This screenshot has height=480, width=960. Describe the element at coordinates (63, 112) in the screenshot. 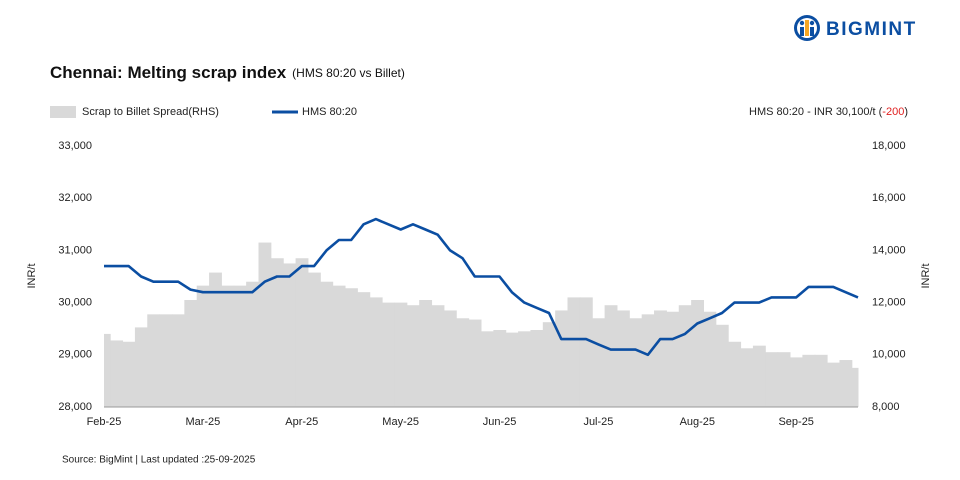

I see `legend-swatch` at that location.